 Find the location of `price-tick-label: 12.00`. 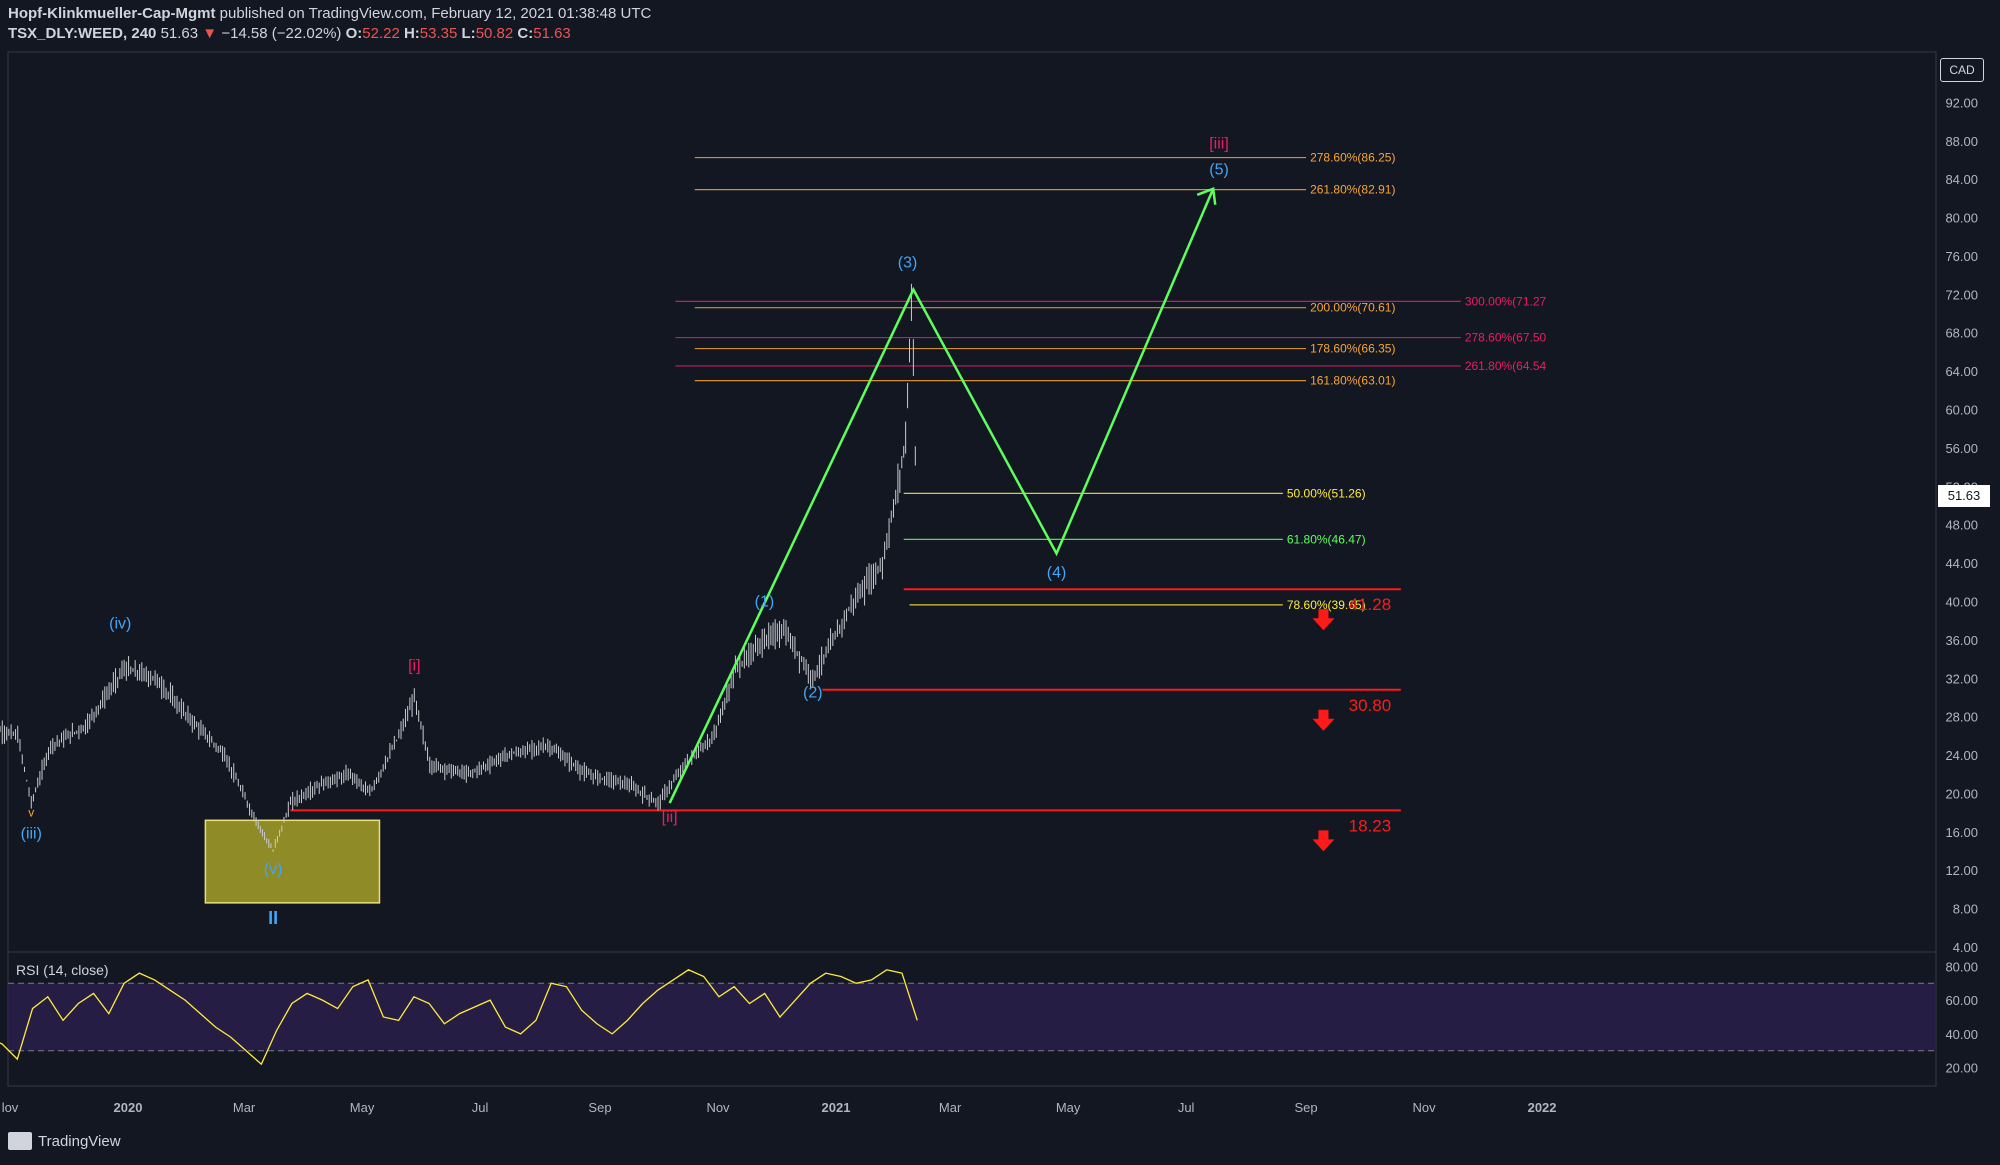

price-tick-label: 12.00 is located at coordinates (1961, 870).